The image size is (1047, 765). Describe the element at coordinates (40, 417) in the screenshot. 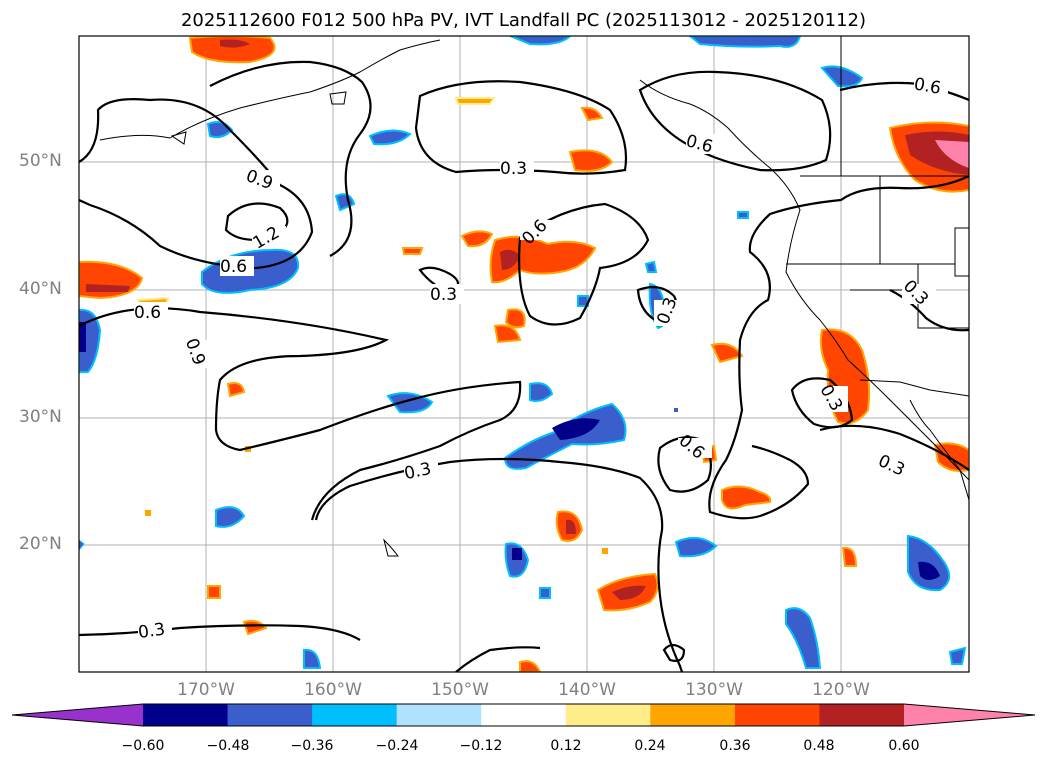

I see `lat-label: 30°N` at that location.